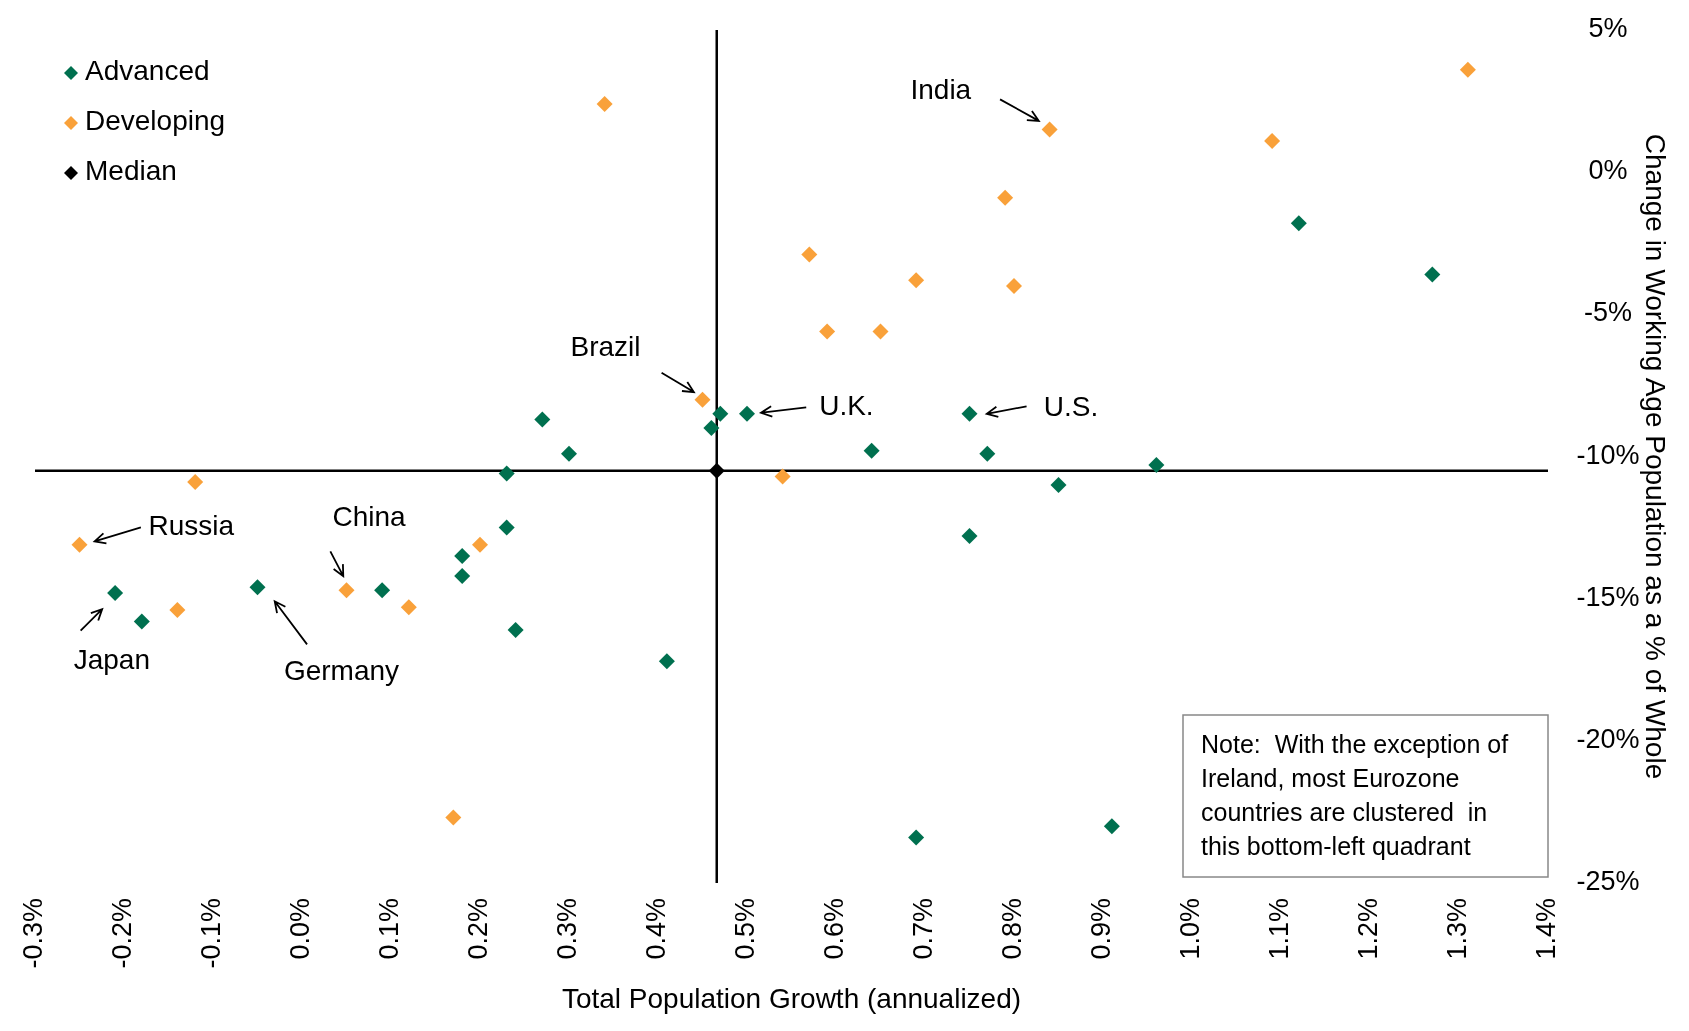  I want to click on y-tick-label: -10%, so click(1608, 454).